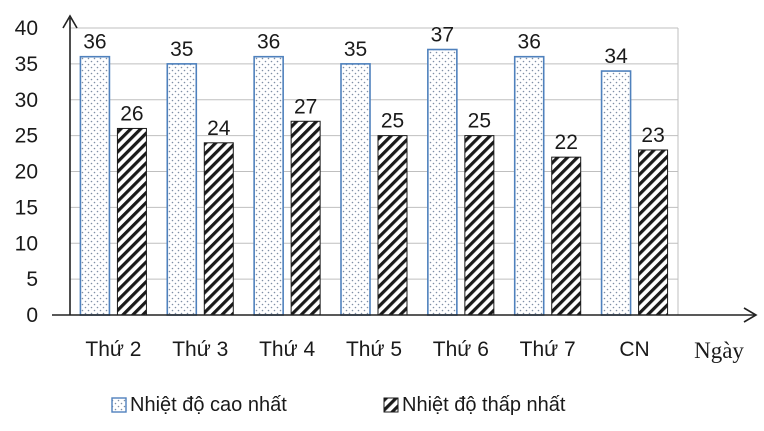 The width and height of the screenshot is (764, 431). I want to click on y-tick-label: 5, so click(32, 279).